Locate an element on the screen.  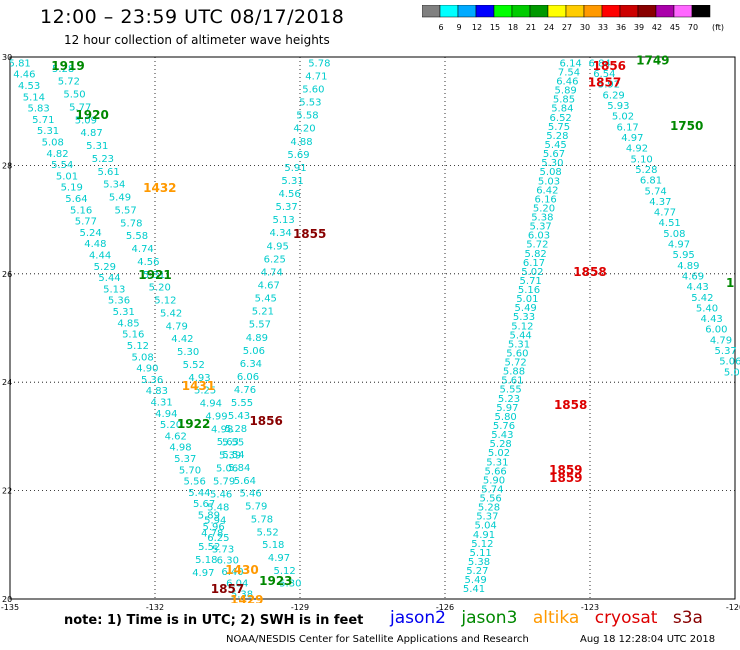
swh-value: 4.94 is located at coordinates (211, 404).